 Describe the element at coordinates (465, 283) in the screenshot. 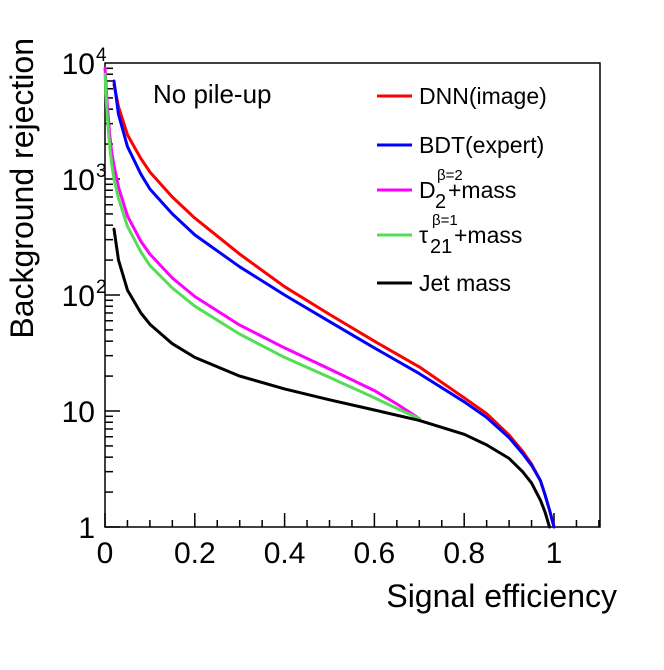

I see `legend-label-jet-mass: Jet mass` at that location.